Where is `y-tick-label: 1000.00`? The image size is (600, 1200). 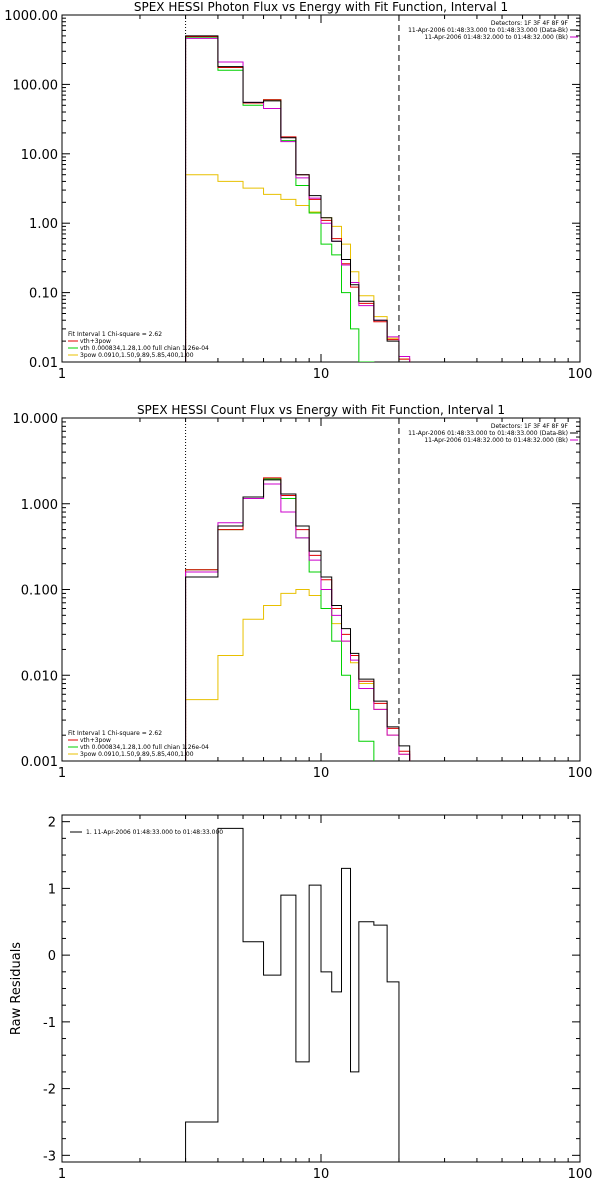 y-tick-label: 1000.00 is located at coordinates (31, 16).